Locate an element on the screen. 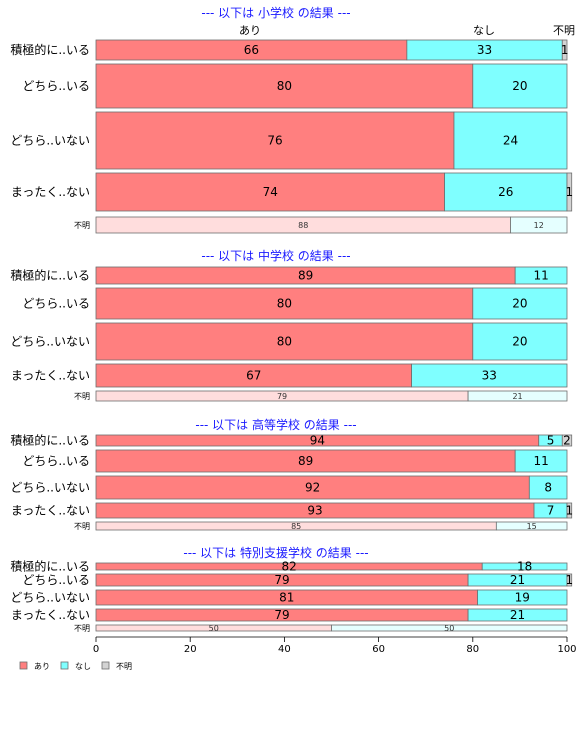 The height and width of the screenshot is (747, 580). x-tick-label: 80 is located at coordinates (472, 649).